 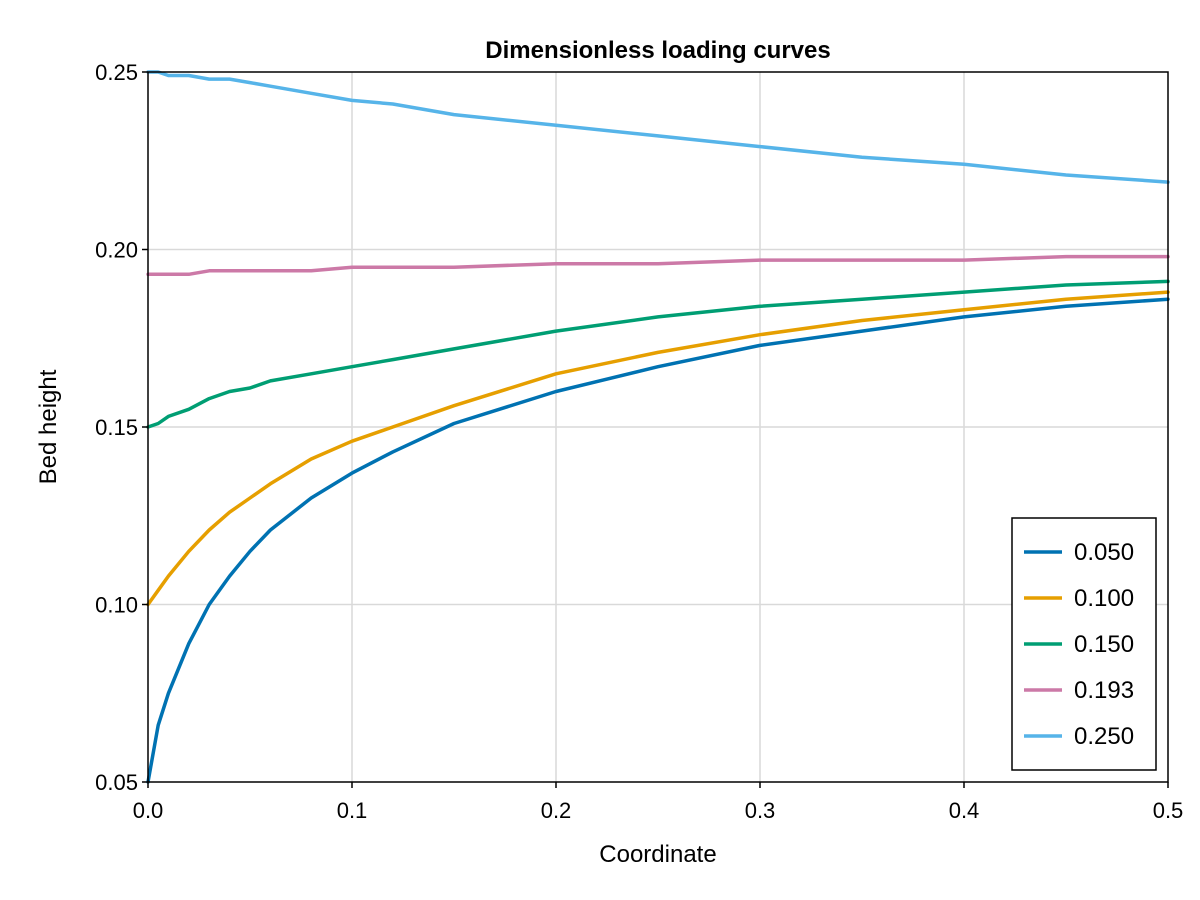 What do you see at coordinates (116, 605) in the screenshot?
I see `y-tick-label: 0.10` at bounding box center [116, 605].